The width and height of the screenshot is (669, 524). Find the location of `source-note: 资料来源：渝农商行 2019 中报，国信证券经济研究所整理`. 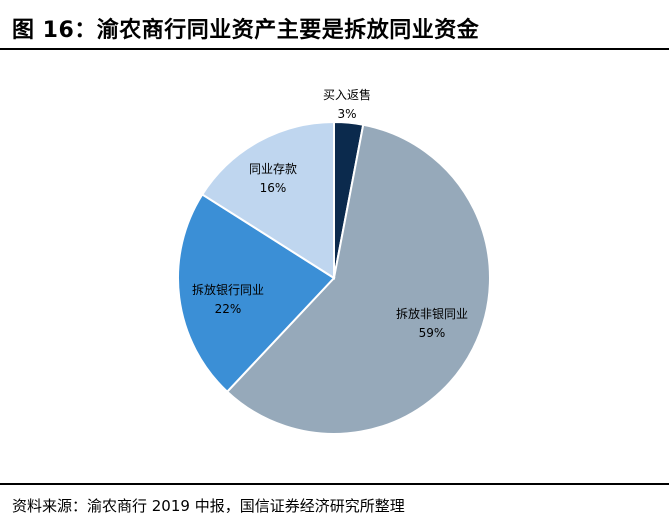

source-note: 资料来源：渝农商行 2019 中报，国信证券经济研究所整理 is located at coordinates (208, 506).